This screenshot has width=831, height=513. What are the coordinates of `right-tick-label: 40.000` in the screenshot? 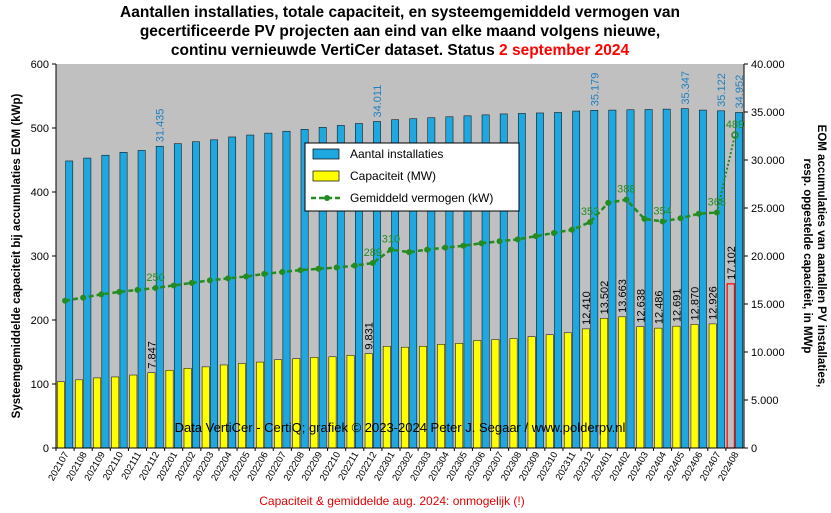 It's located at (768, 65).